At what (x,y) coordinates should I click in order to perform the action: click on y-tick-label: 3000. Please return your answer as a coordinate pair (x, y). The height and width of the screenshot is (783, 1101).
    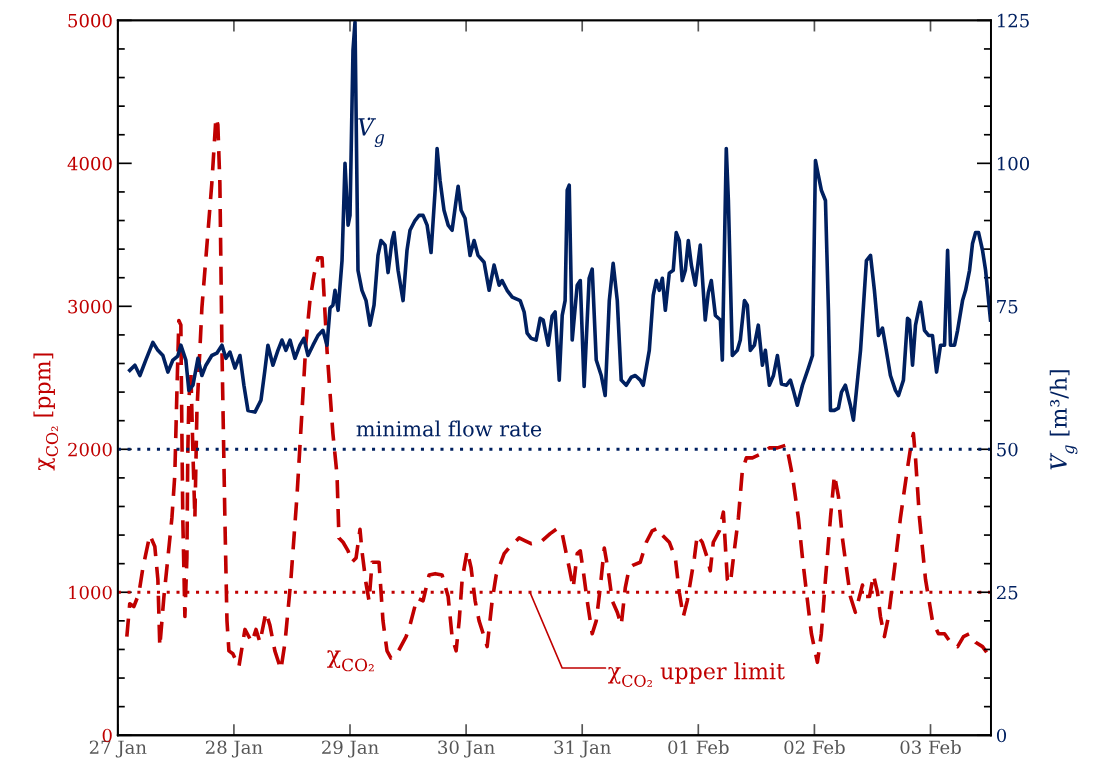
    Looking at the image, I should click on (90, 306).